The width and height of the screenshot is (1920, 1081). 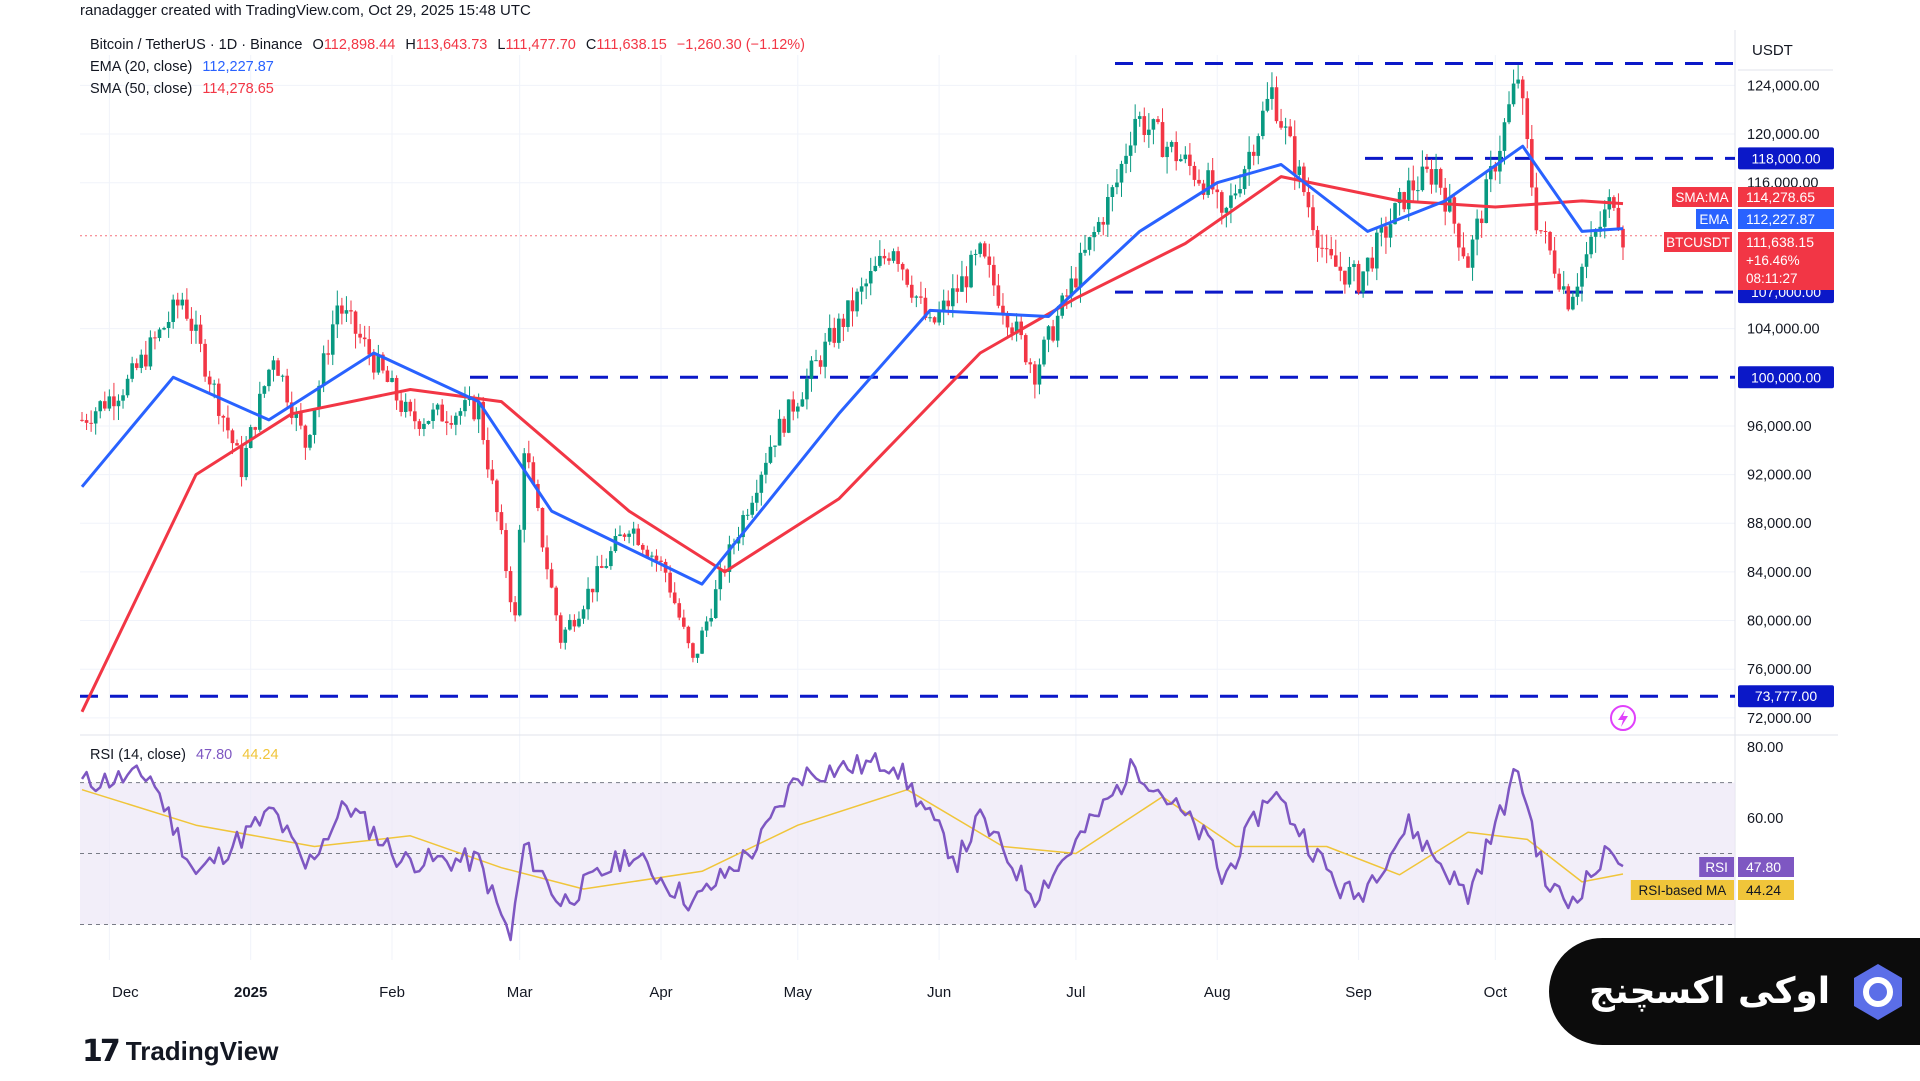 What do you see at coordinates (741, 45) in the screenshot?
I see `change-value: −1,260.30 (−1.12%)` at bounding box center [741, 45].